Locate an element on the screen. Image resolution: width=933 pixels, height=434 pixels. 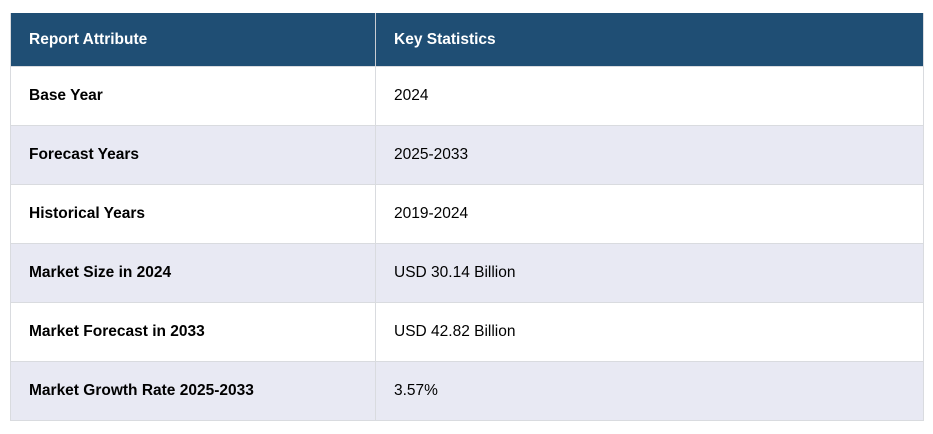
table-row: Market Size in 2024 USD 30.14 Billion is located at coordinates (467, 272).